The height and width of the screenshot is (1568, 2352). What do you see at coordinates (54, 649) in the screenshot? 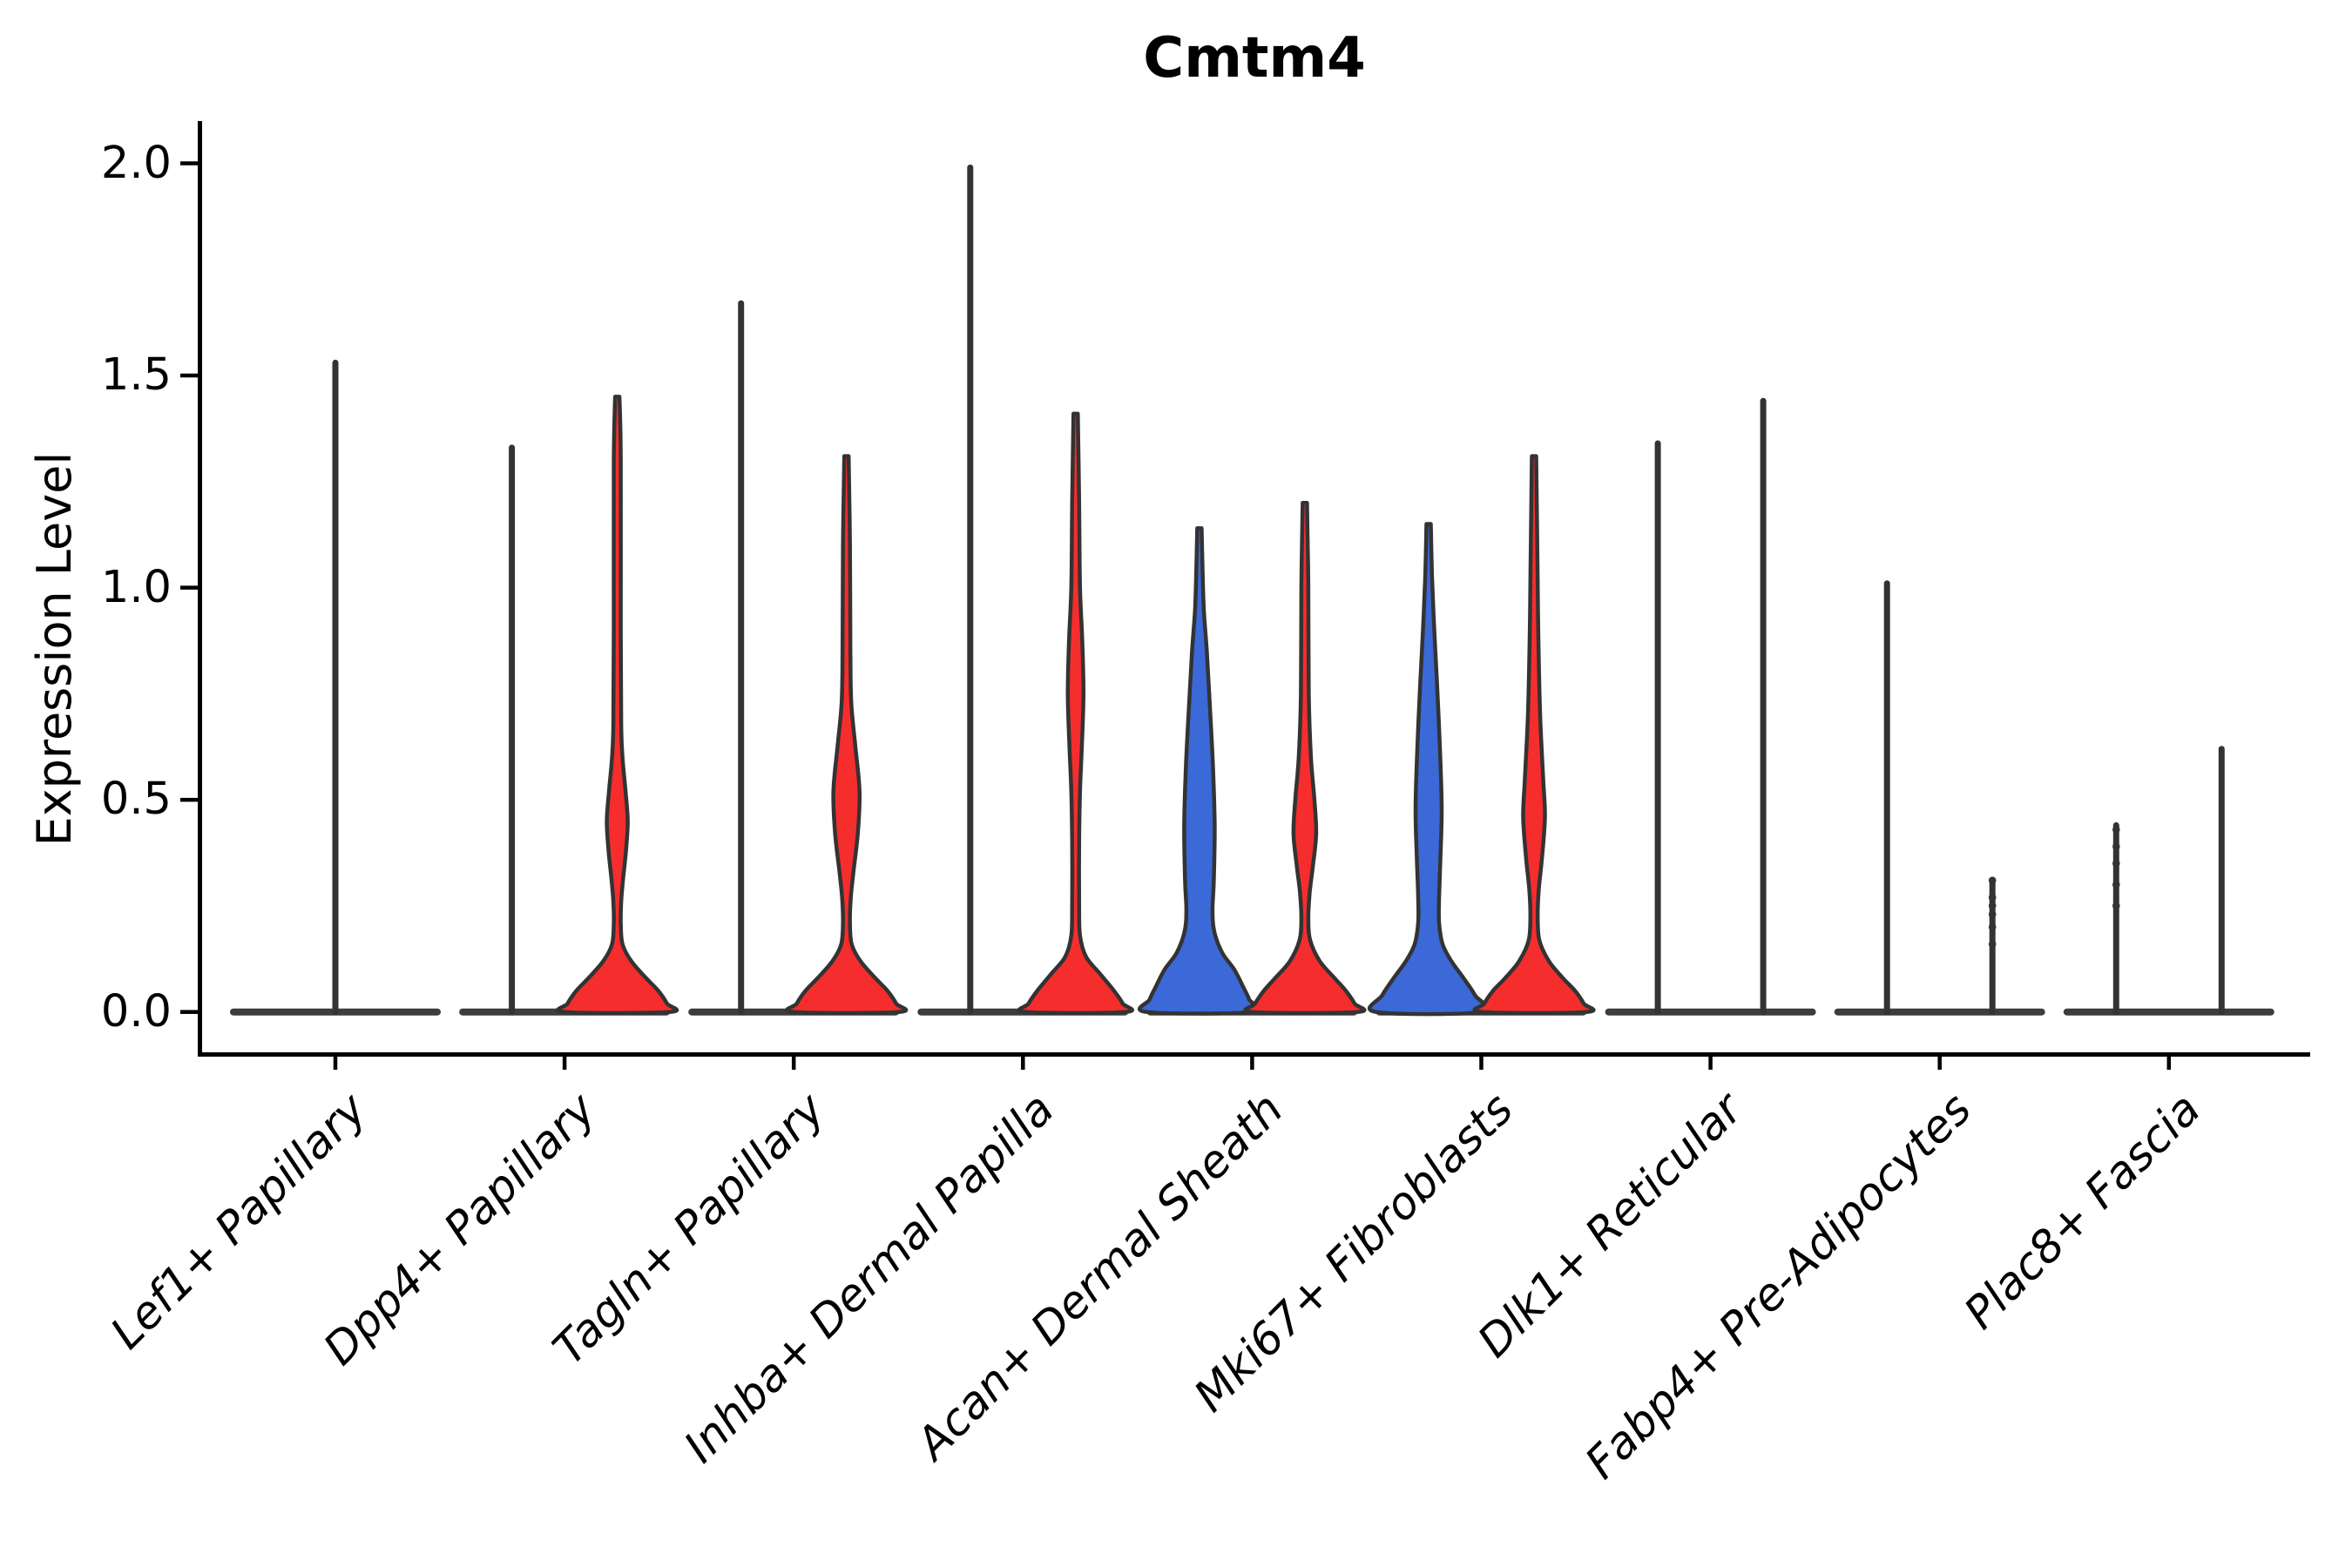
I see `y-axis-label: Expression Level` at bounding box center [54, 649].